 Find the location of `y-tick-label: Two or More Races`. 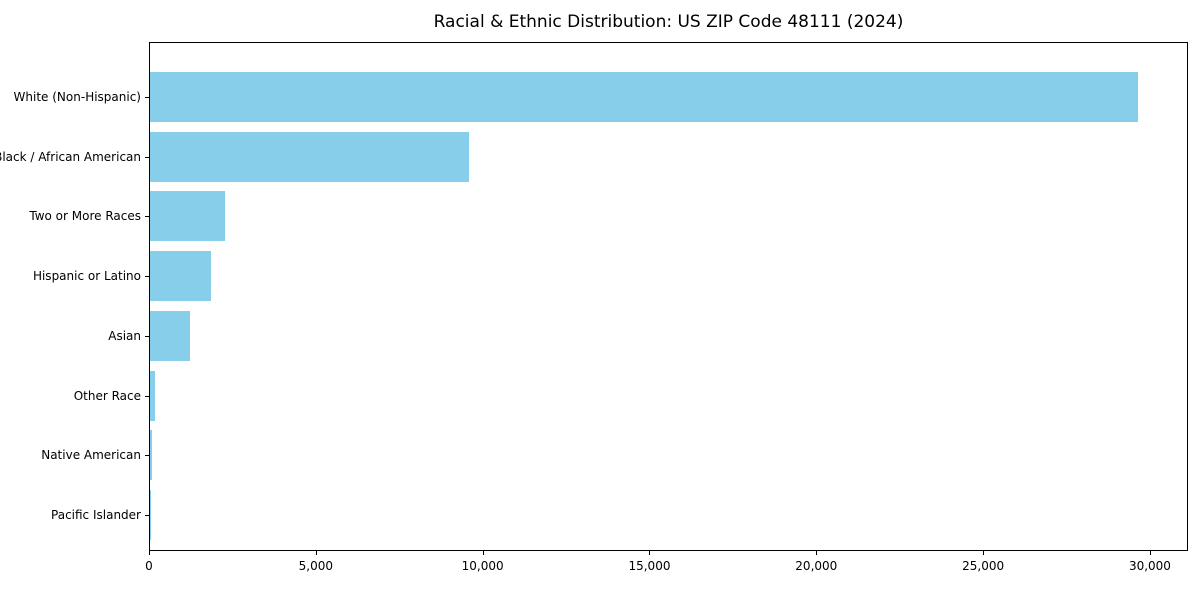

y-tick-label: Two or More Races is located at coordinates (85, 216).